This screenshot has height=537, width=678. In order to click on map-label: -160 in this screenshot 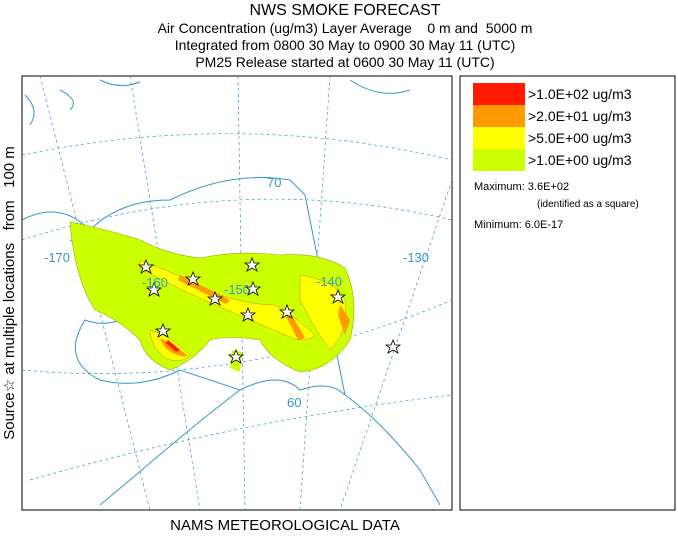, I will do `click(155, 282)`.